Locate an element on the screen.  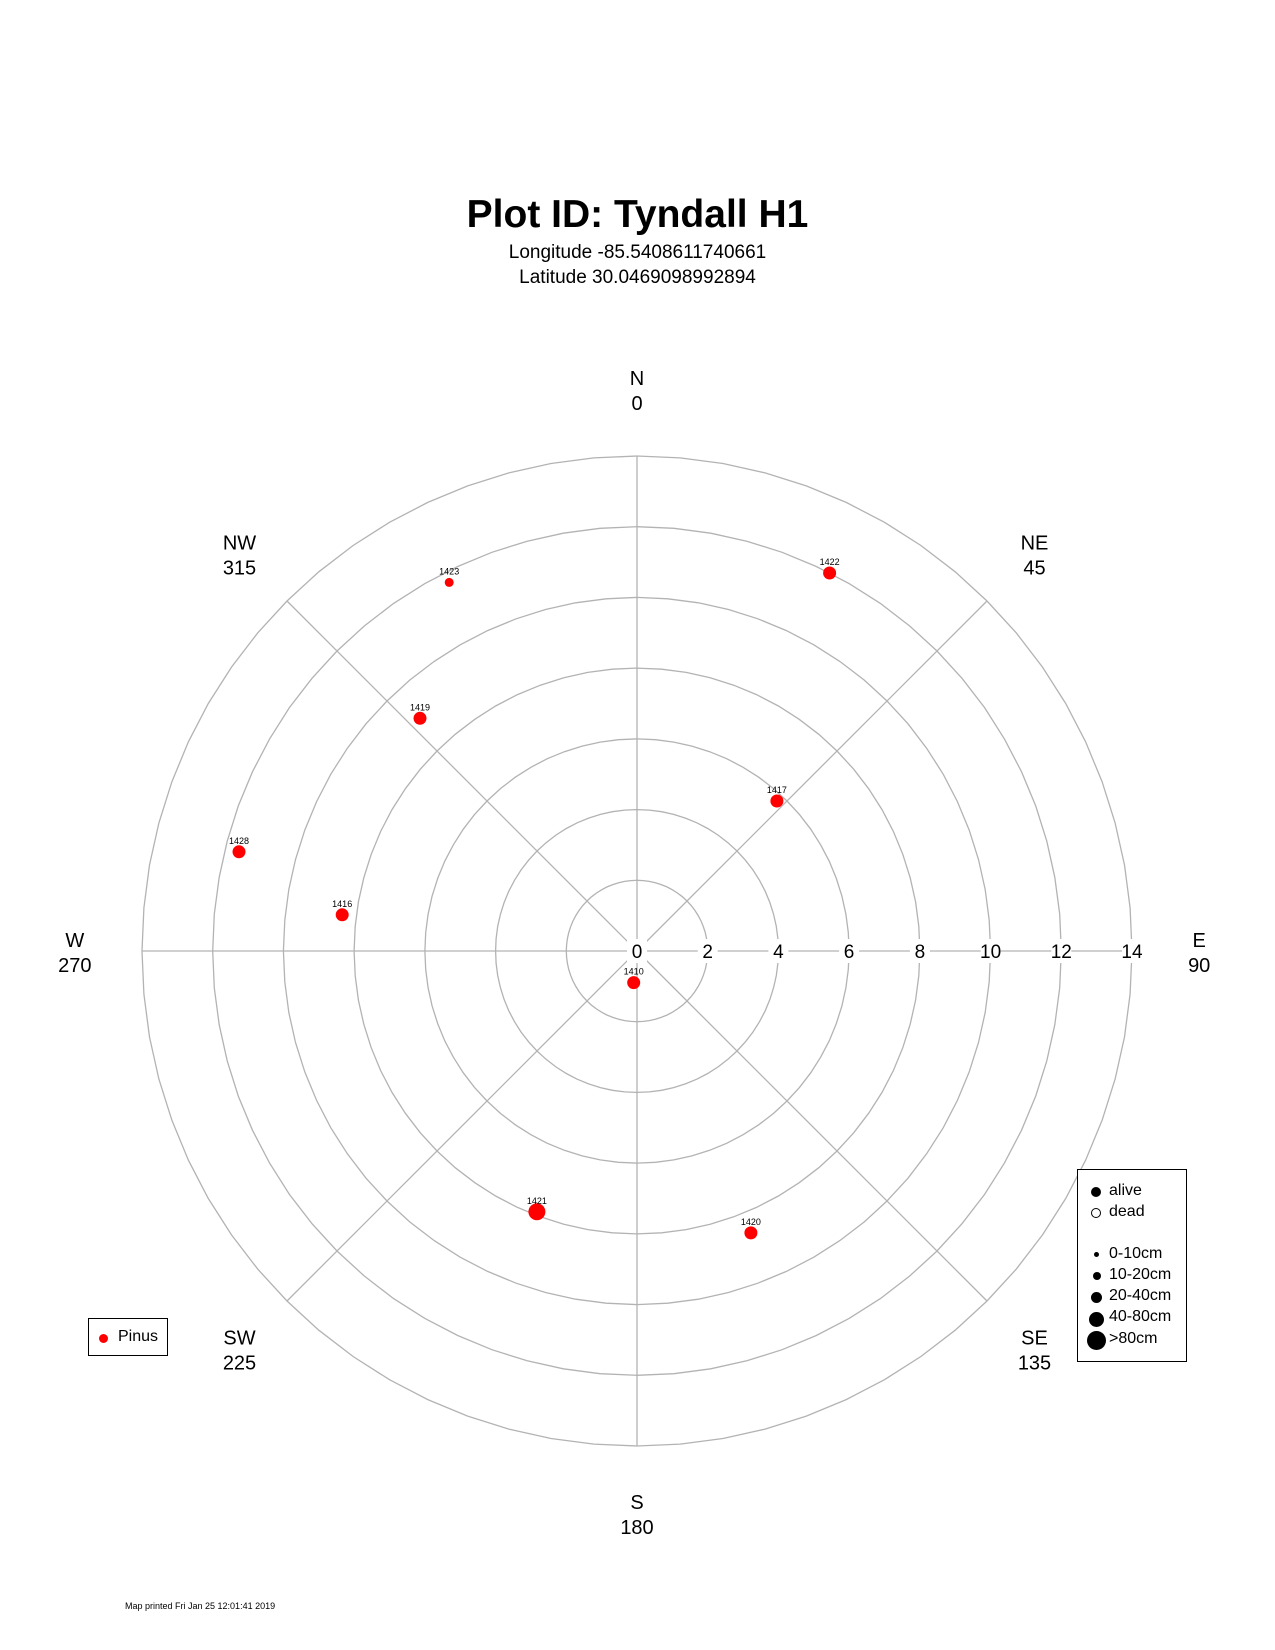
direction-label-se: SE is located at coordinates (1034, 1339).